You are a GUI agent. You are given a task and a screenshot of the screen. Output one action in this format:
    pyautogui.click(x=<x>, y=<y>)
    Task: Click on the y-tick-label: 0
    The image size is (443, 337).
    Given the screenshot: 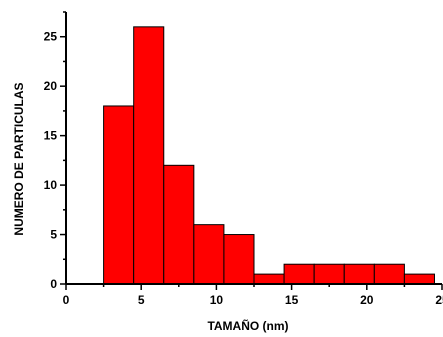 What is the action you would take?
    pyautogui.click(x=53, y=284)
    